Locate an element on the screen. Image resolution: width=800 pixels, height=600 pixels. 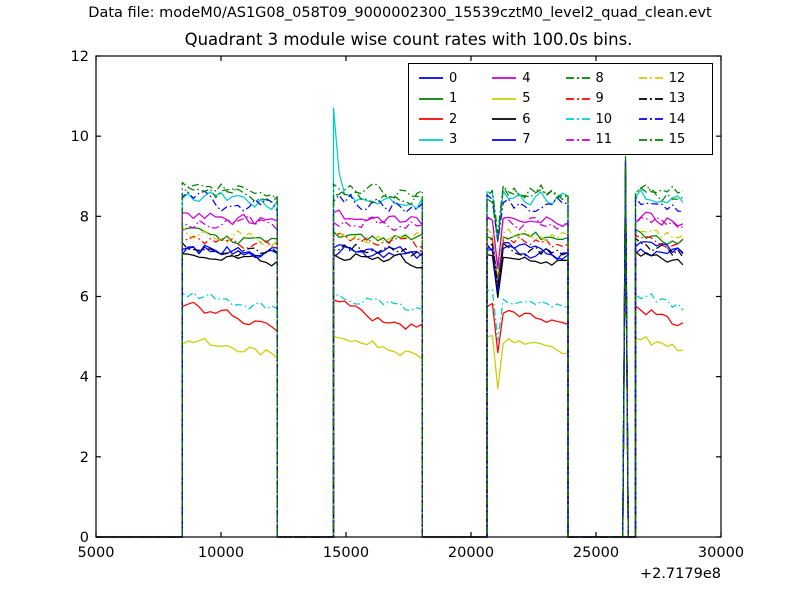
legend-item-1: 1 is located at coordinates (450, 98).